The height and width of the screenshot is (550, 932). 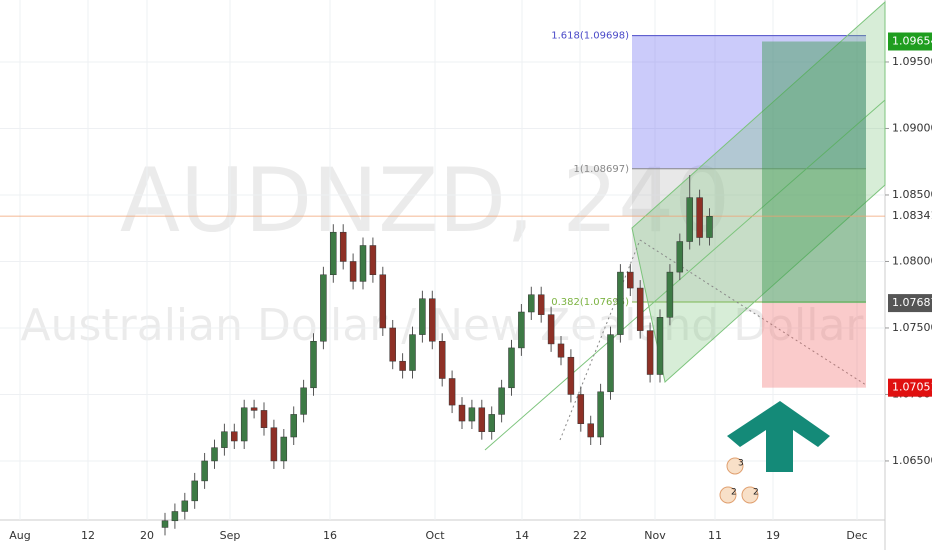 I want to click on profit-zone, so click(x=814, y=172).